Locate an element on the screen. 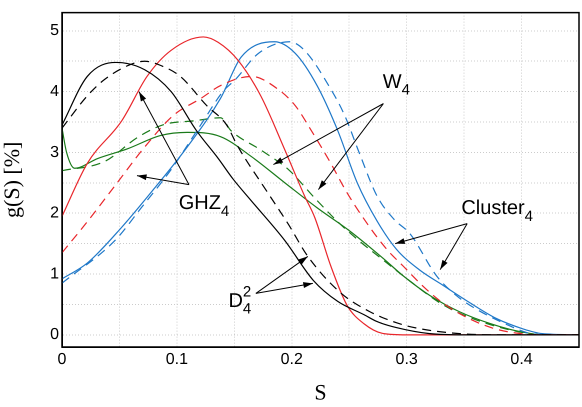  y-tick-label: 0 is located at coordinates (55, 335).